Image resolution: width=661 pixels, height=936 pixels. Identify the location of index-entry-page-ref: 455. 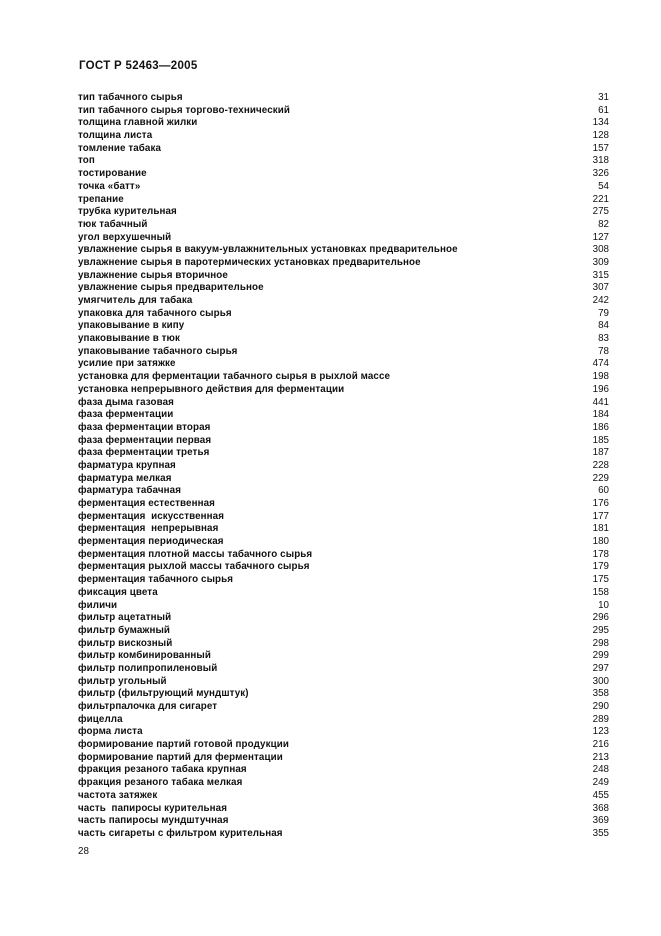
(600, 795).